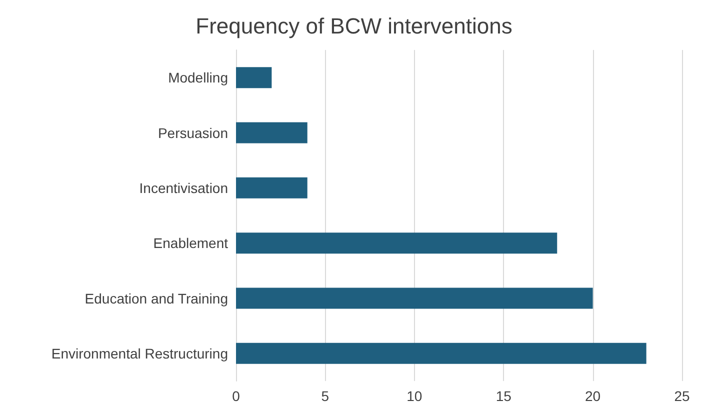 This screenshot has height=419, width=708. Describe the element at coordinates (198, 78) in the screenshot. I see `y-tick-label: Modelling` at that location.